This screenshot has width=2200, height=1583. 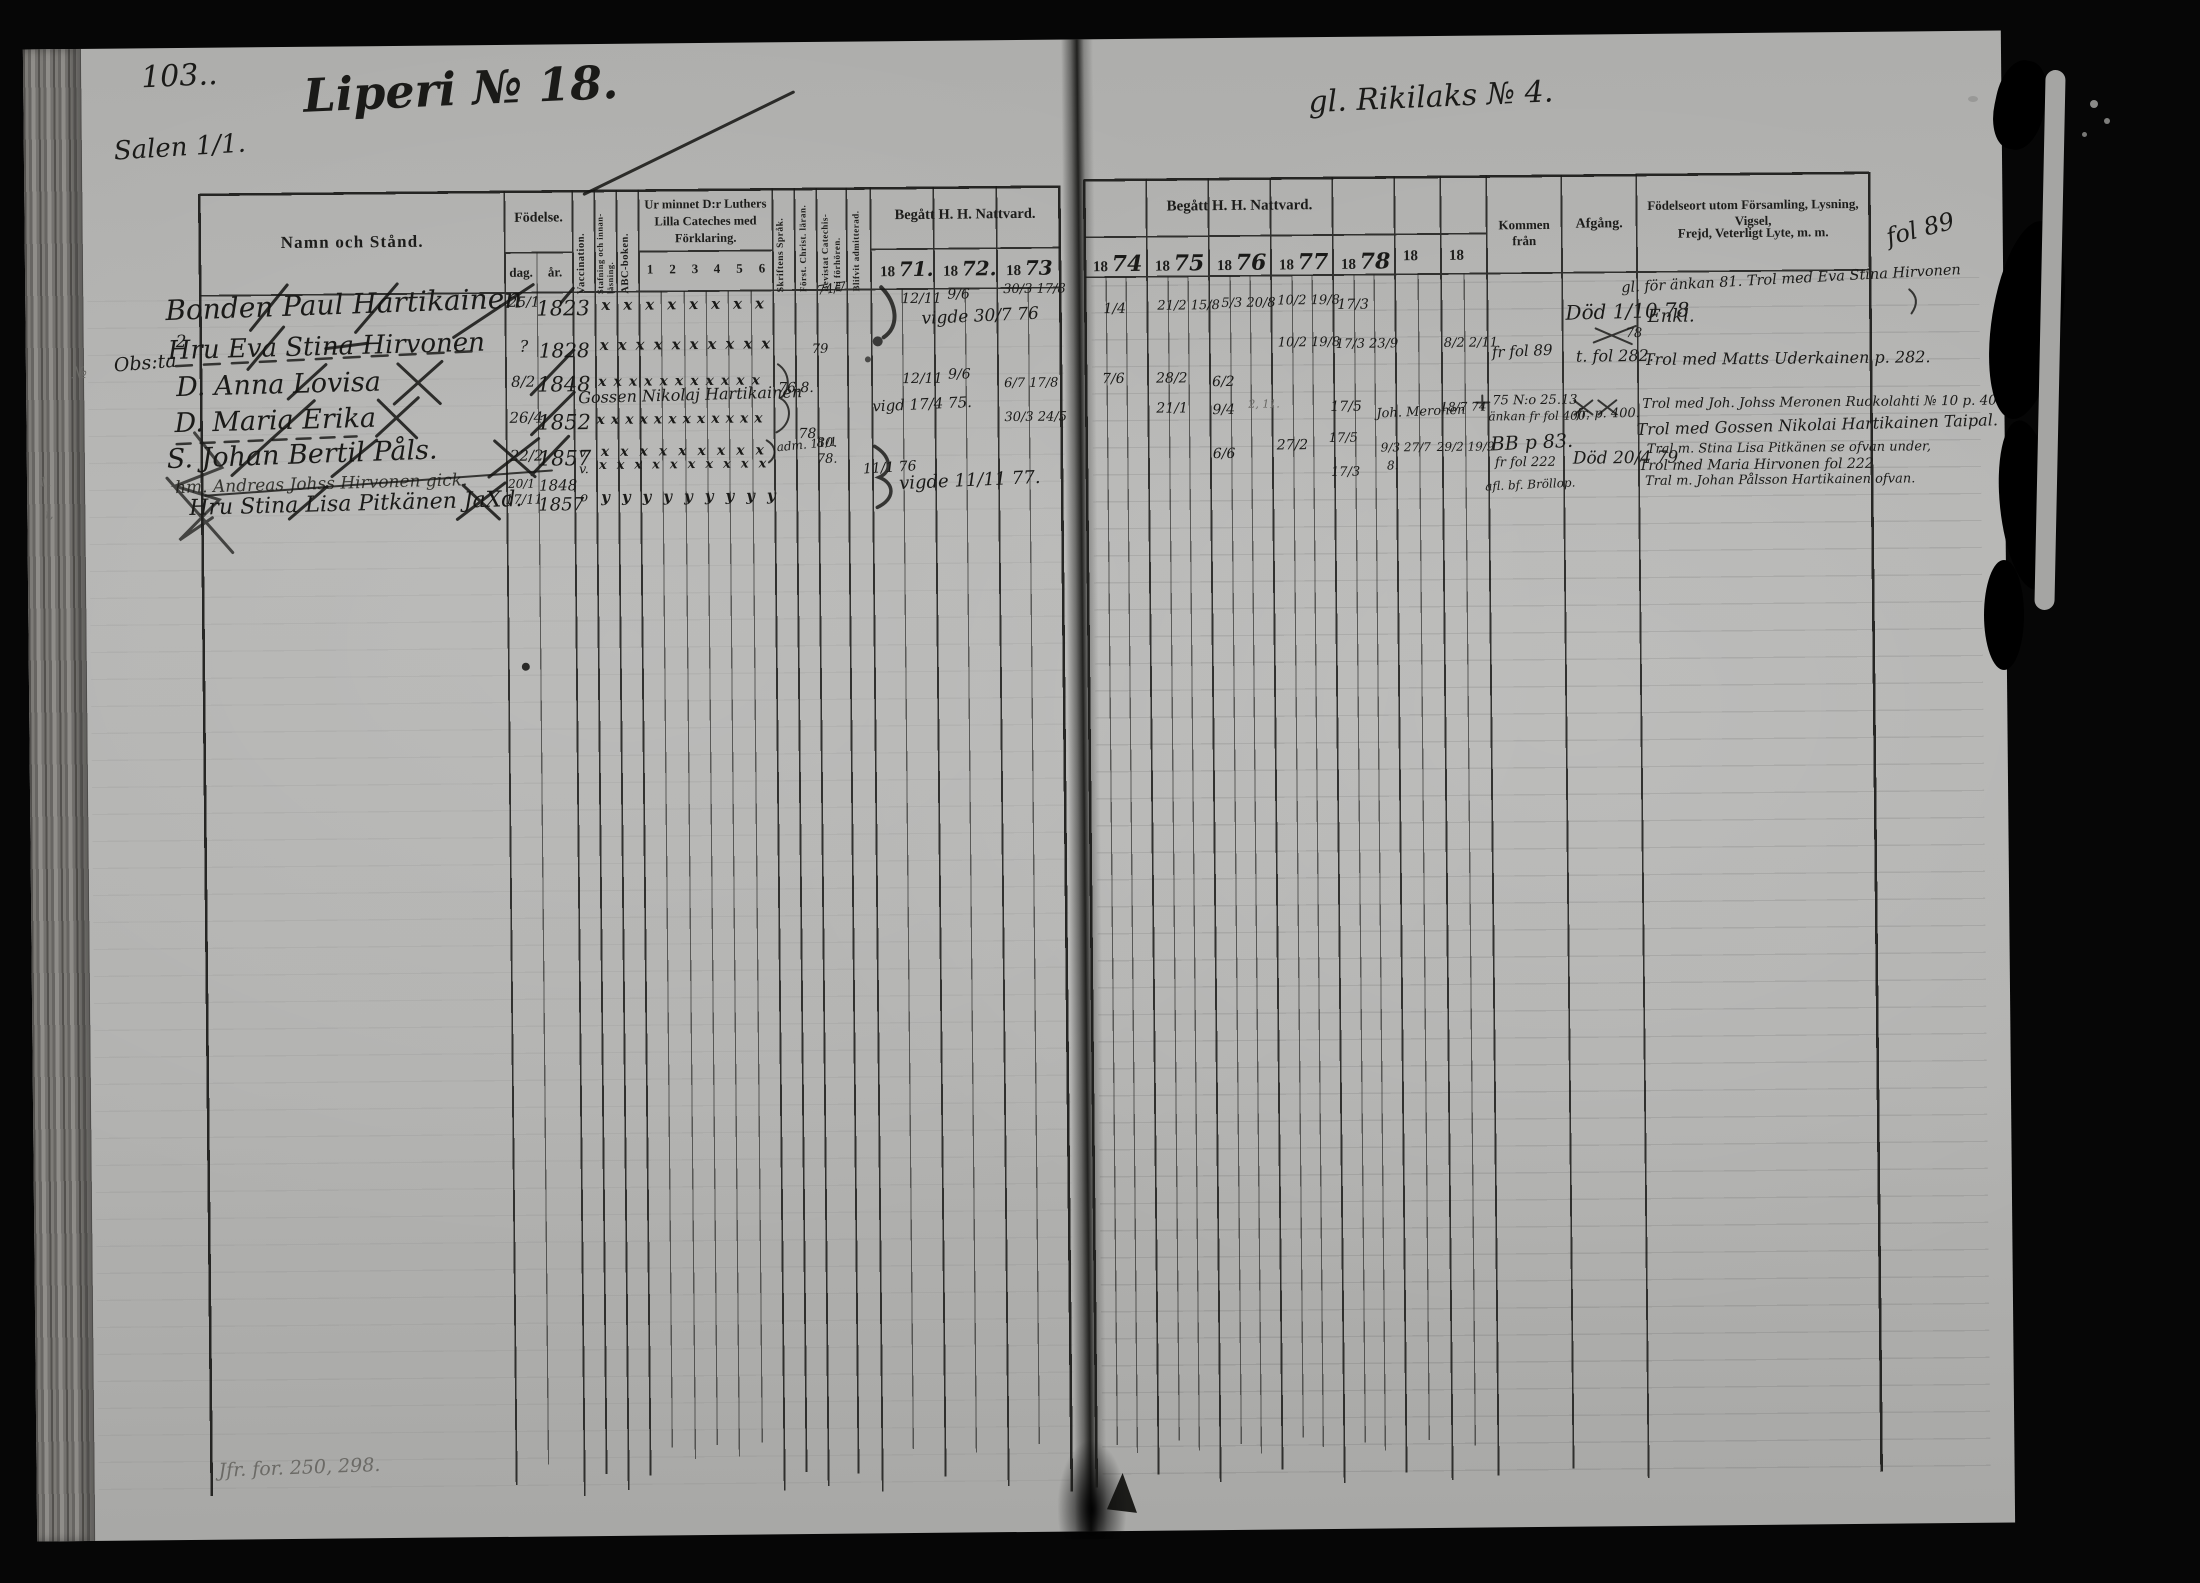 I want to click on cateches-col-5: 5, so click(x=739, y=268).